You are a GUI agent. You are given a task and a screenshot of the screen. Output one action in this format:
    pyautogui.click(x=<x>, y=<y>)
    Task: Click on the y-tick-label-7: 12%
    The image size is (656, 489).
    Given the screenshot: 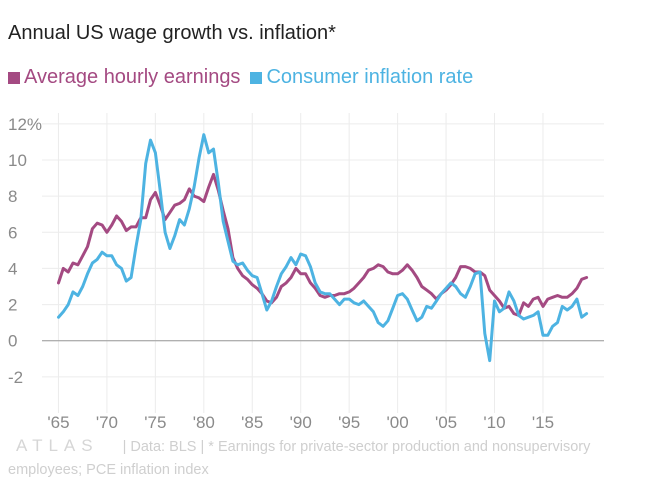 What is the action you would take?
    pyautogui.click(x=25, y=124)
    